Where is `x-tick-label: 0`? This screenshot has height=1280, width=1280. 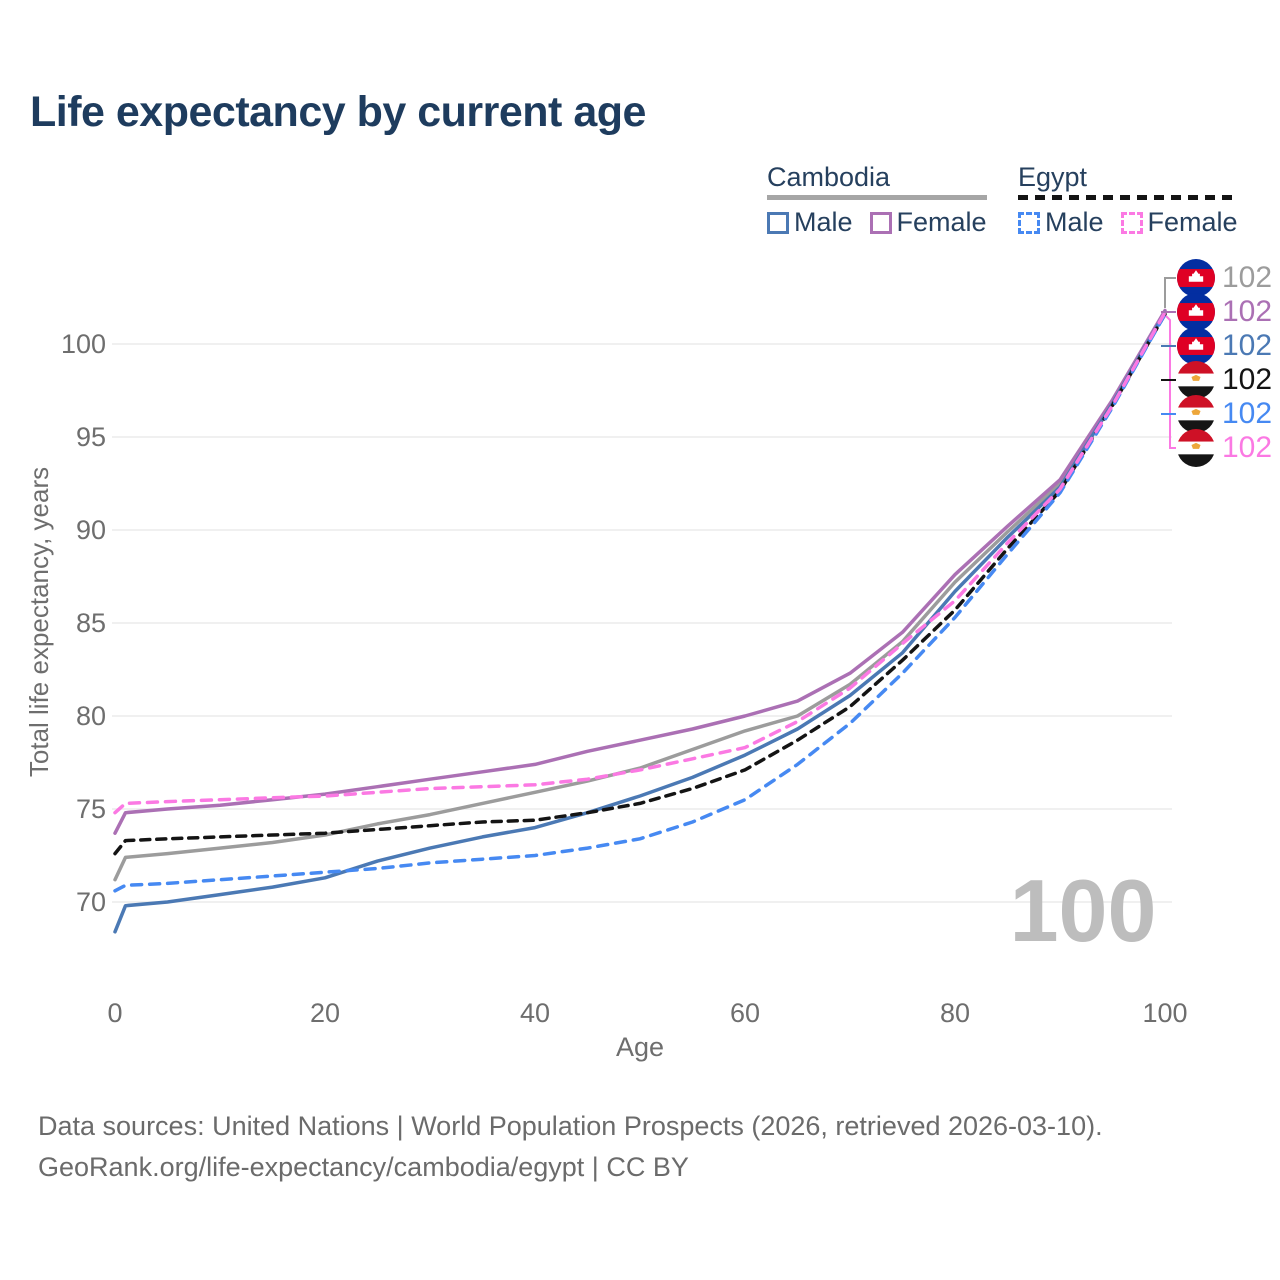 x-tick-label: 0 is located at coordinates (114, 1013).